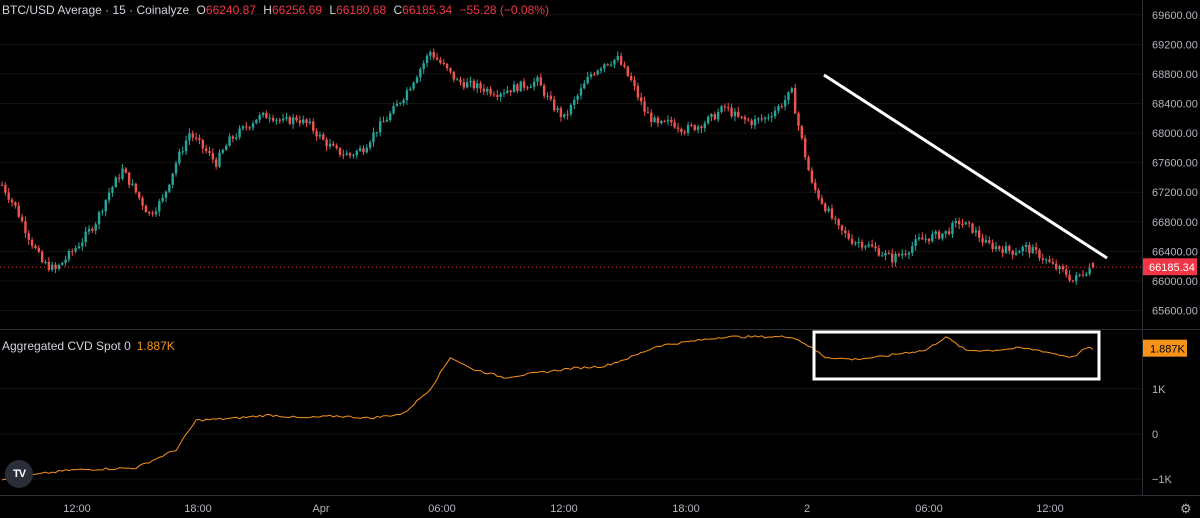 This screenshot has width=1200, height=518. I want to click on last-price-tag, so click(1170, 267).